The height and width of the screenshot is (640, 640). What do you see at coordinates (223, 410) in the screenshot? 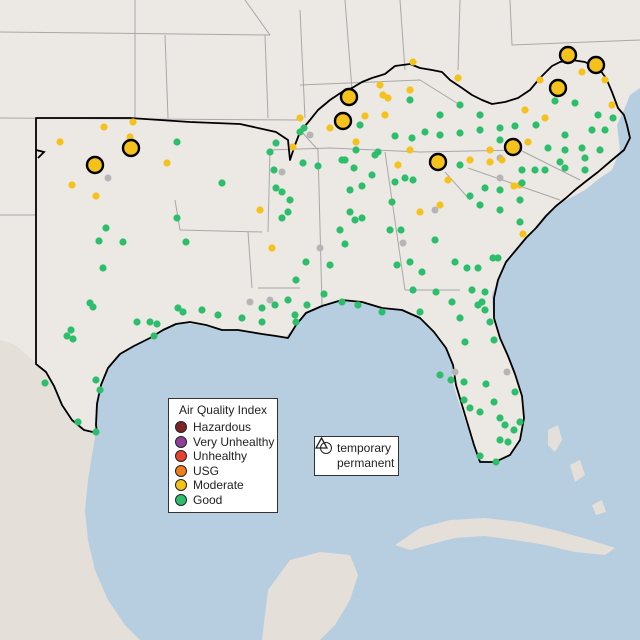
I see `aqi-legend-title: Air Quality Index` at bounding box center [223, 410].